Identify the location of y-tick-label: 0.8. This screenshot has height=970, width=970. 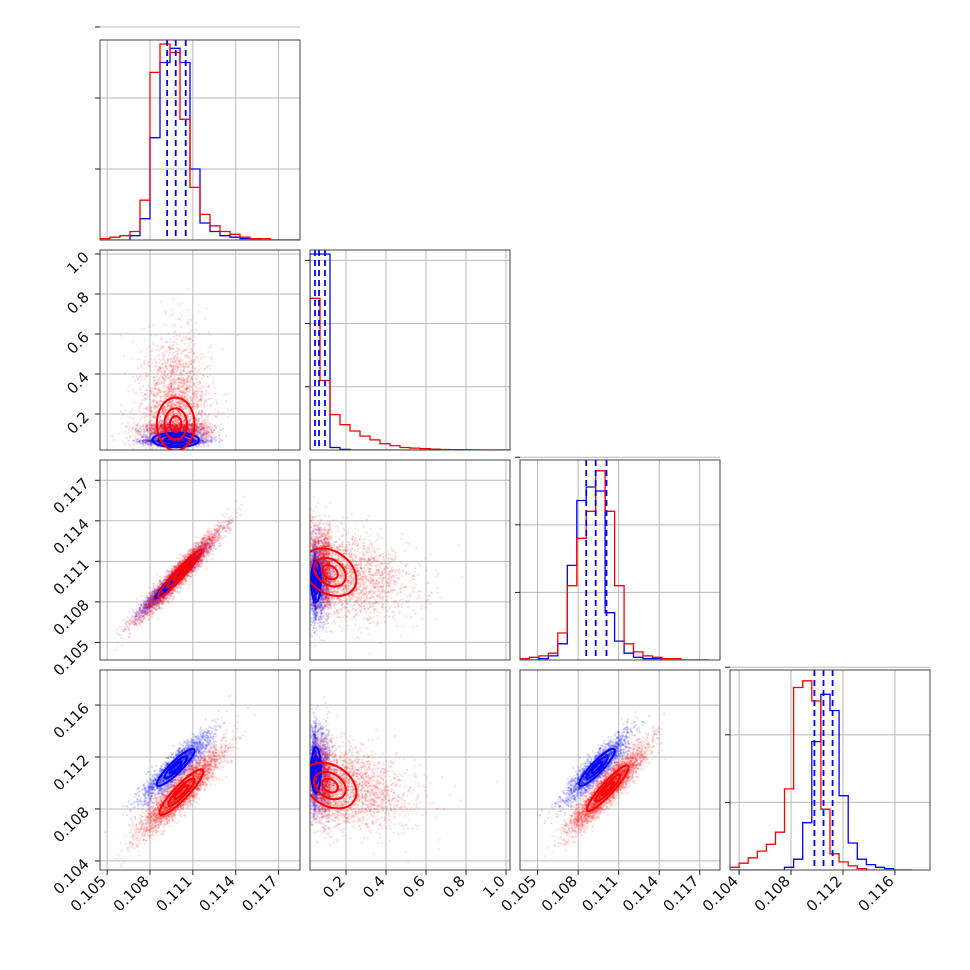
(78, 303).